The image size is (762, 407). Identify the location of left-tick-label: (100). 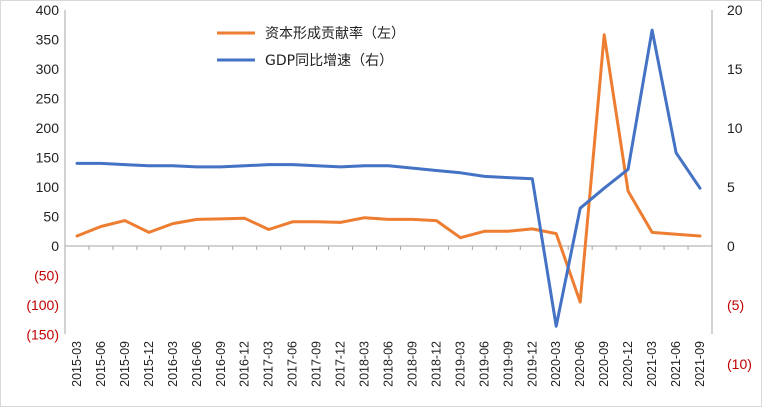
(42, 305).